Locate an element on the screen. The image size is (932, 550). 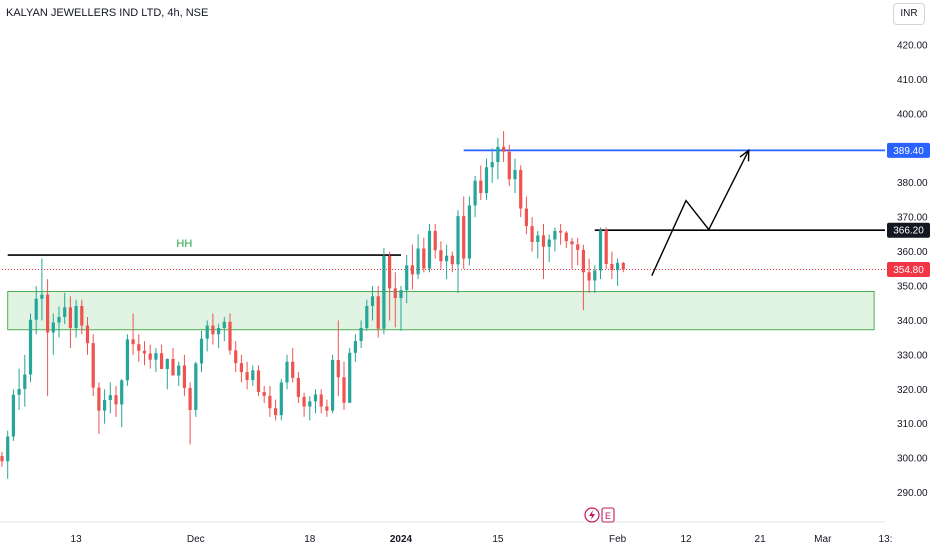
support-zone-layer is located at coordinates (441, 311).